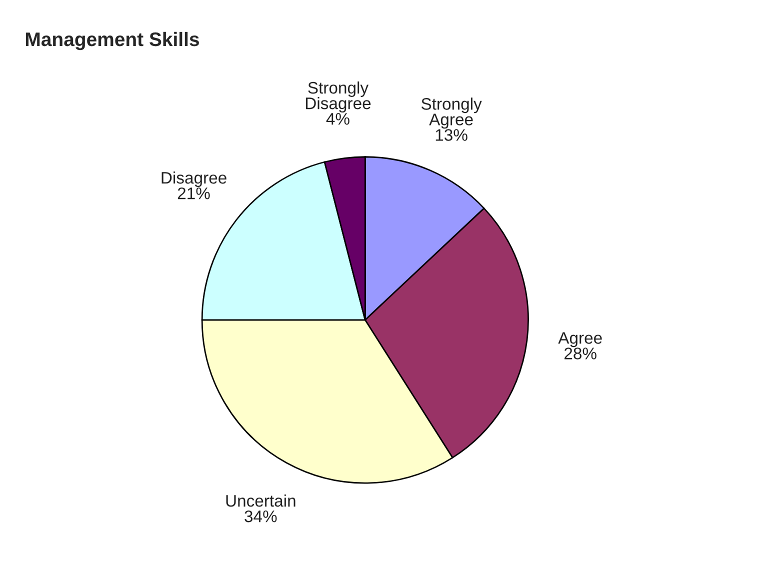 Image resolution: width=772 pixels, height=586 pixels. What do you see at coordinates (260, 516) in the screenshot?
I see `data-label: 34%` at bounding box center [260, 516].